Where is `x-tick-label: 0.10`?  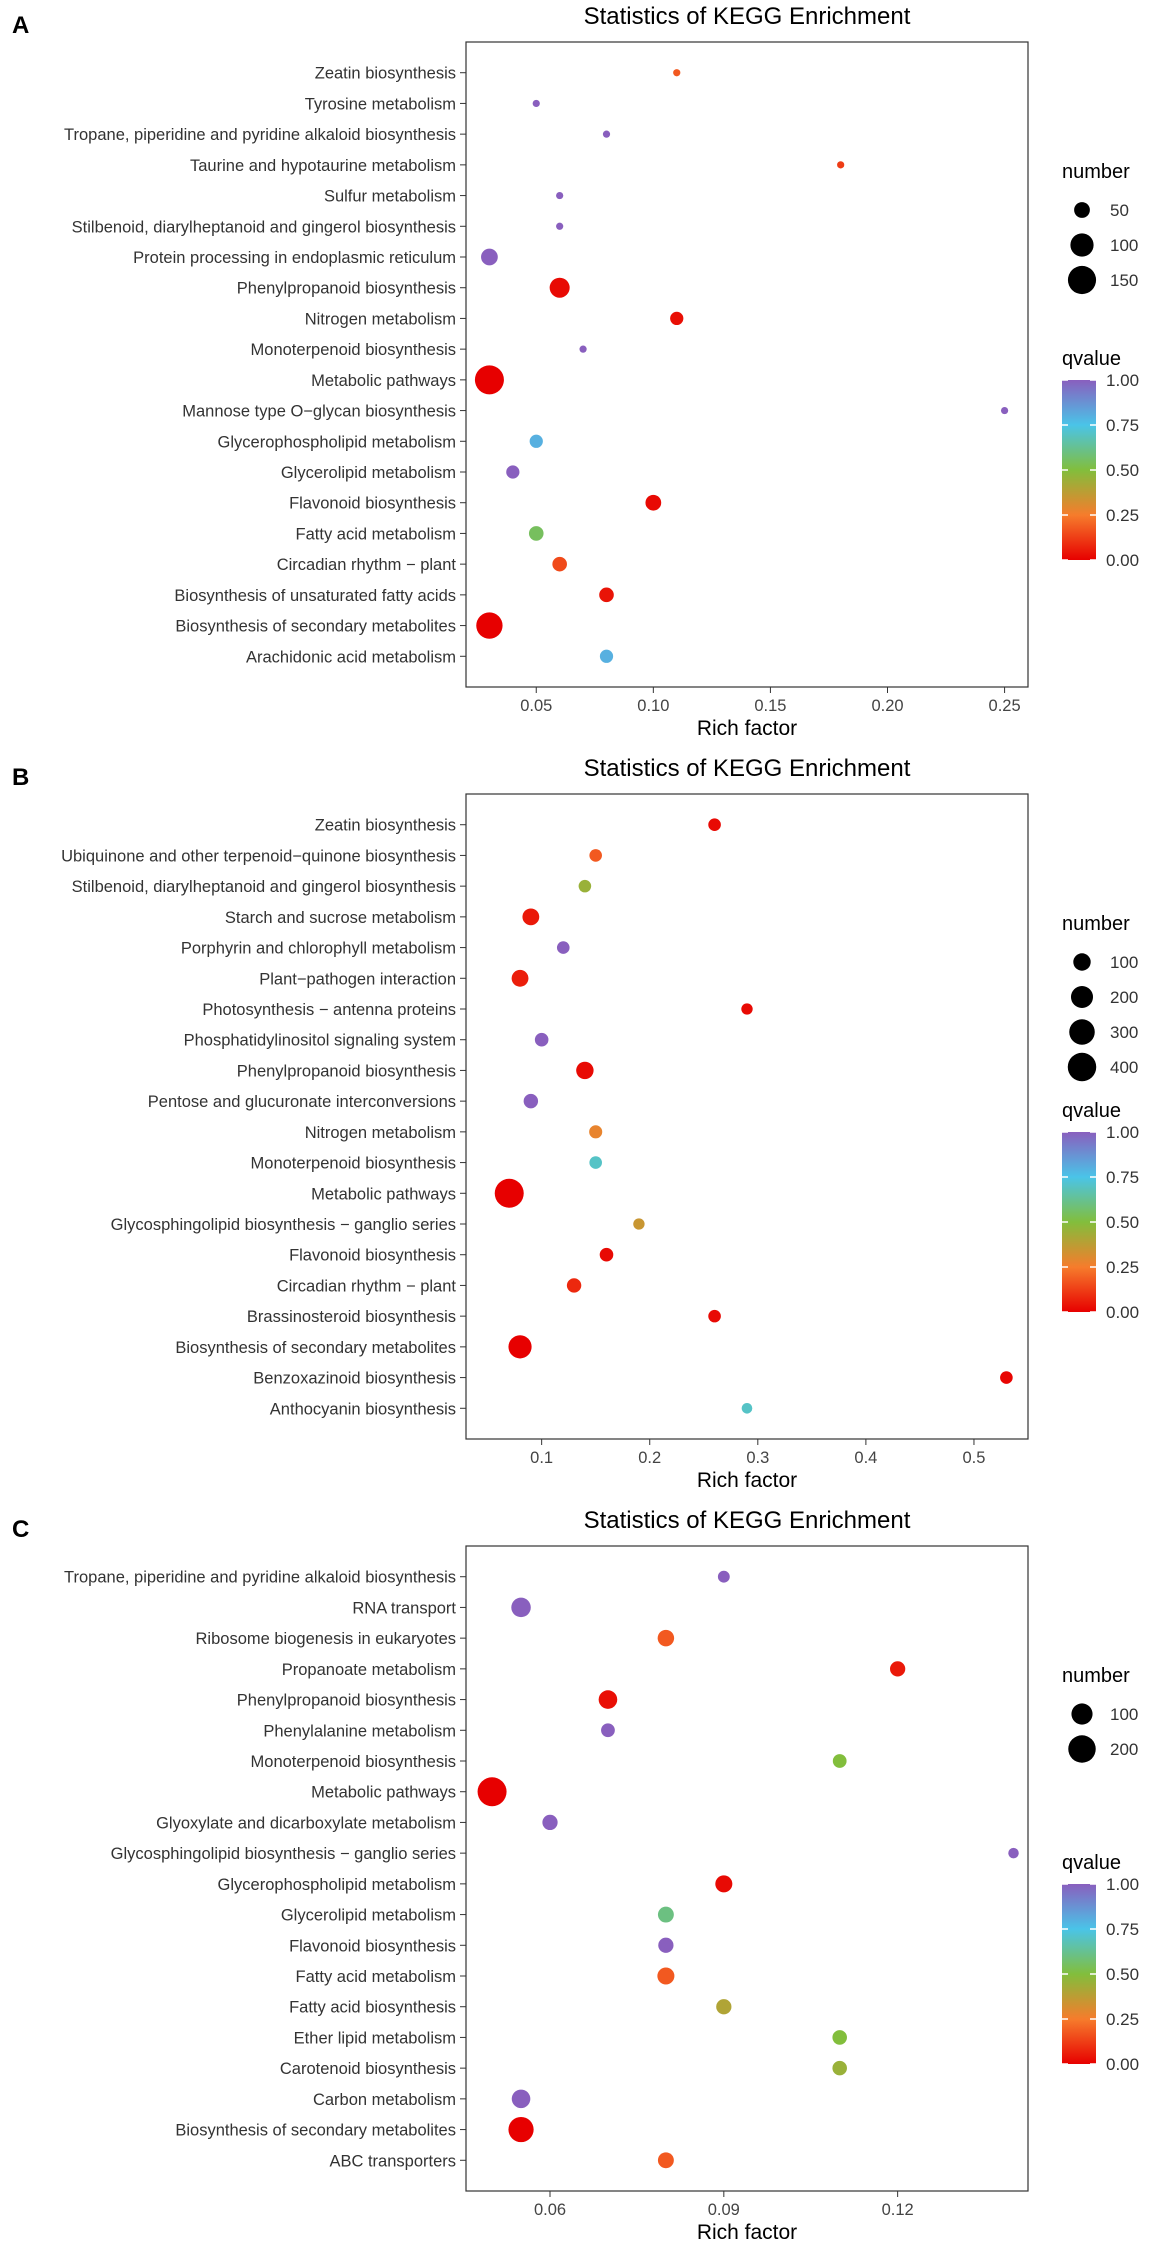 x-tick-label: 0.10 is located at coordinates (653, 706).